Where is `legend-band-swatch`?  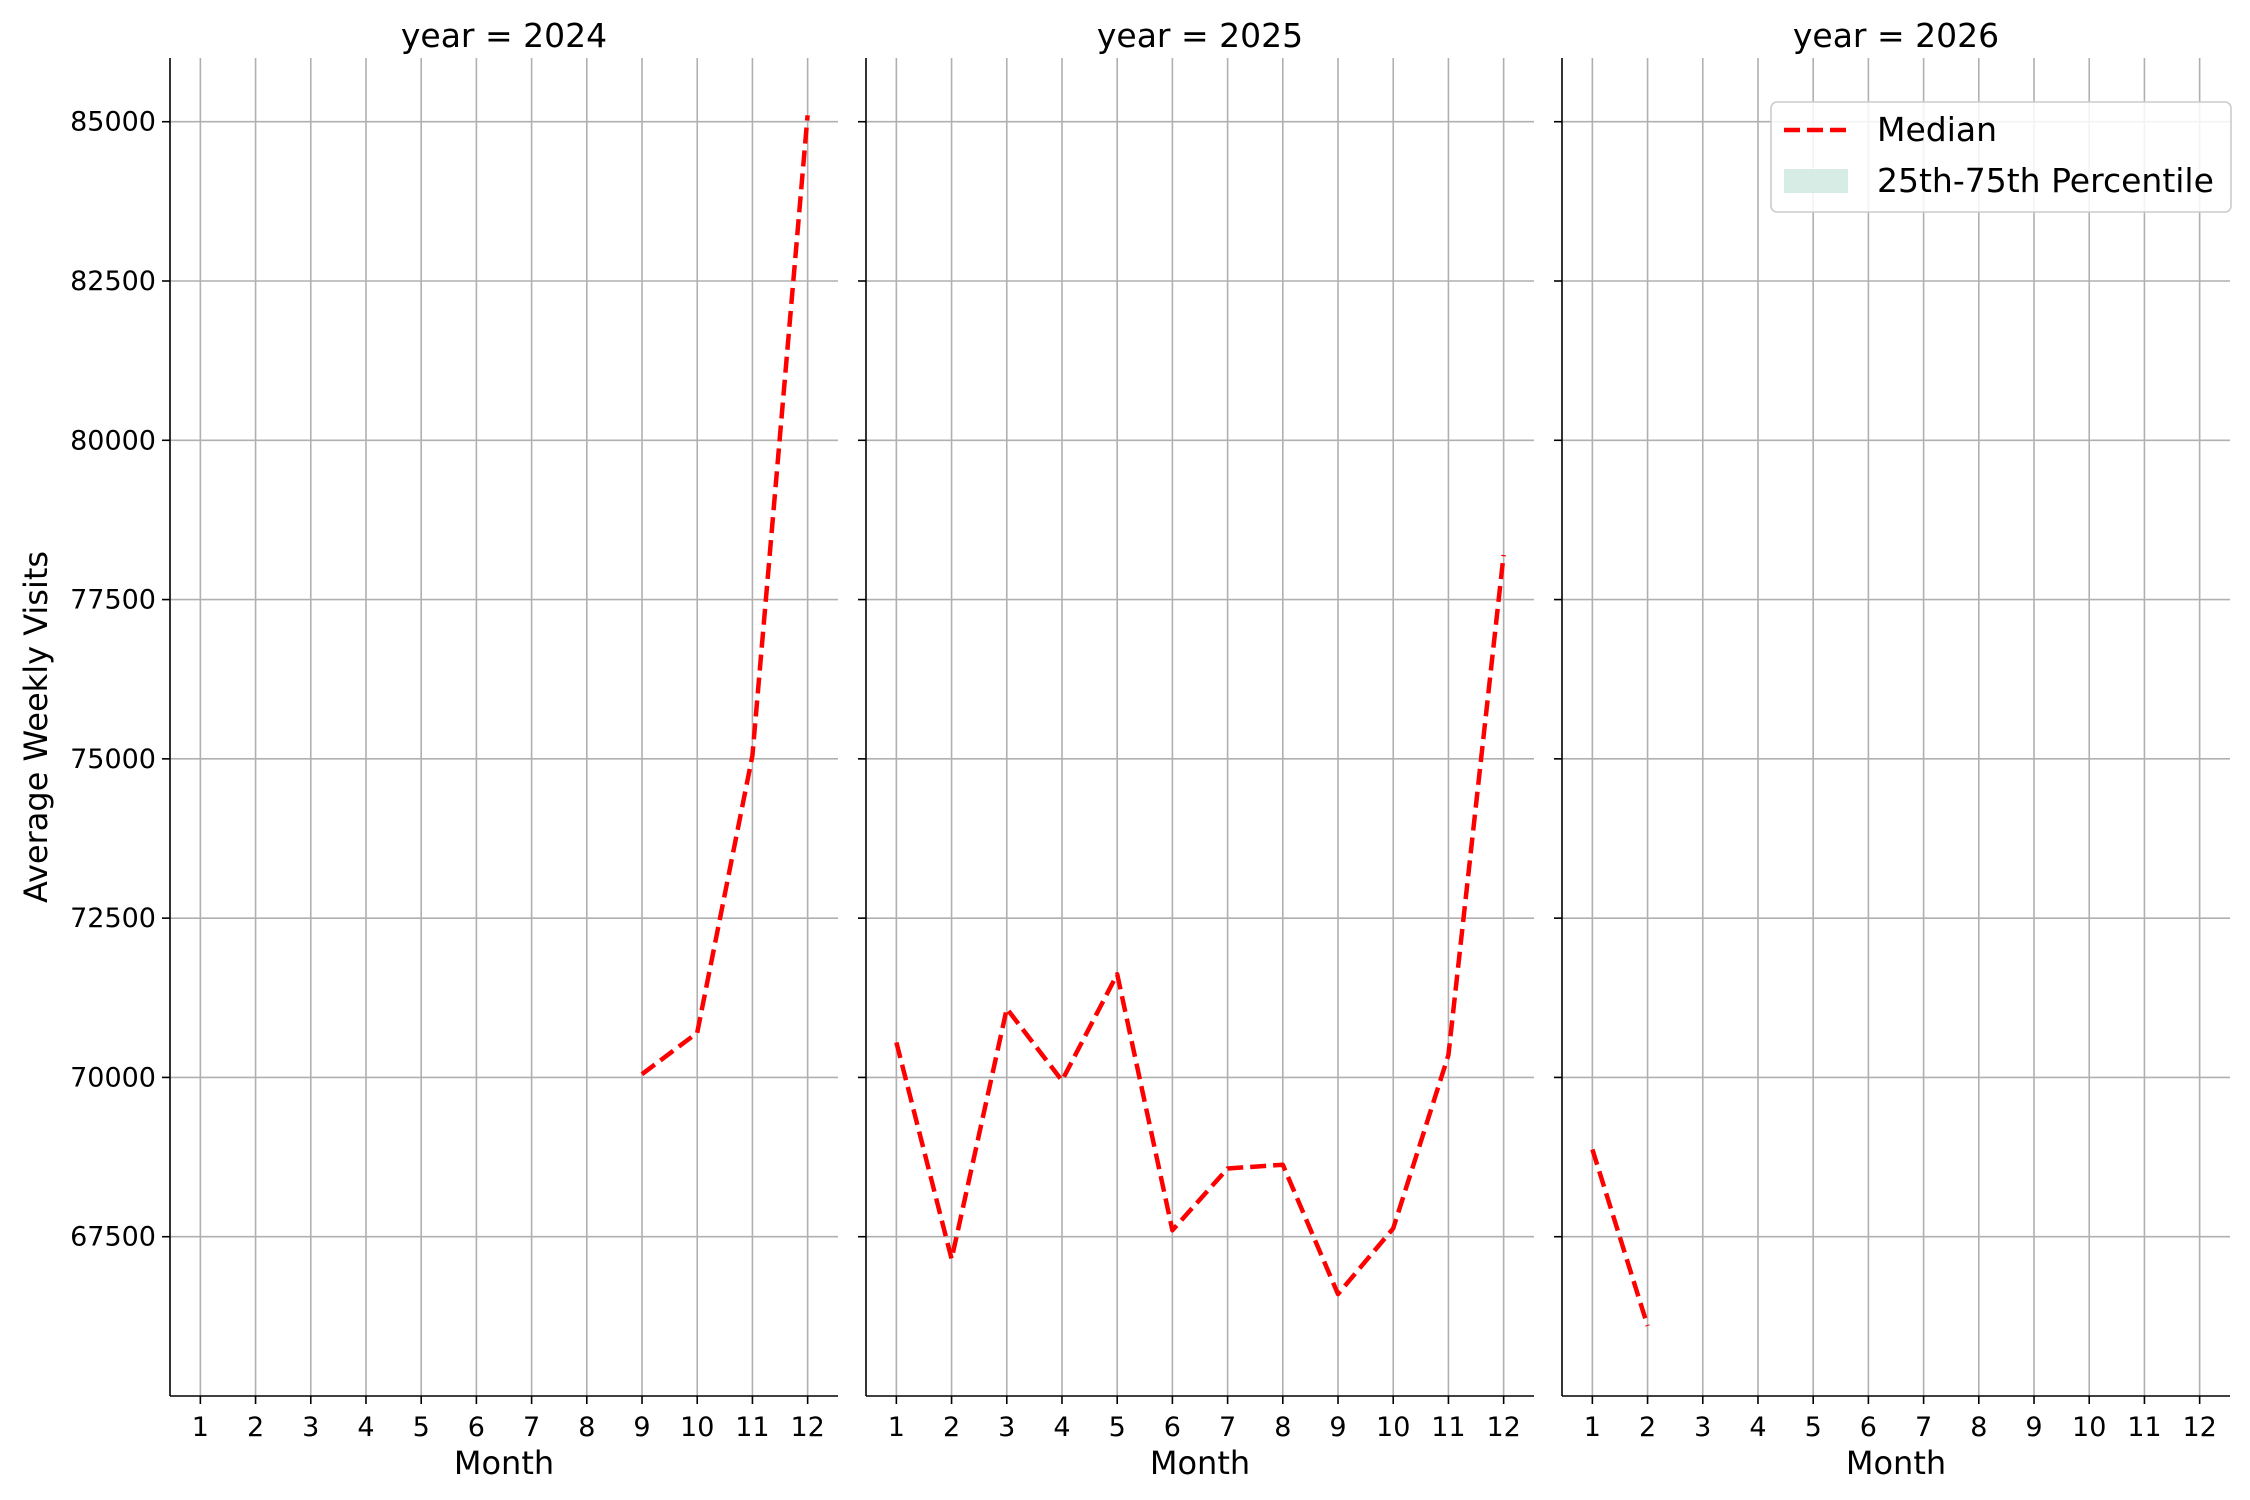 legend-band-swatch is located at coordinates (1816, 181).